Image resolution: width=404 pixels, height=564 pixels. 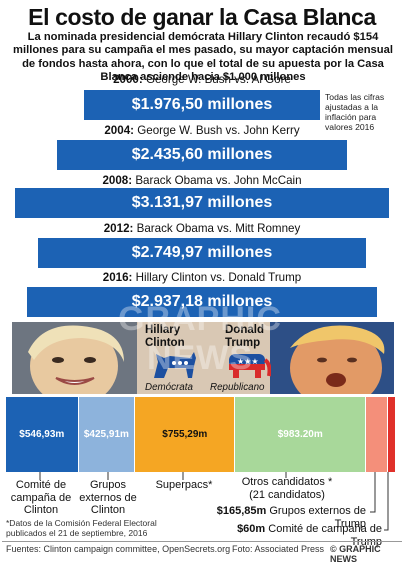 I want to click on connector-trump-campaign, so click(x=386, y=501).